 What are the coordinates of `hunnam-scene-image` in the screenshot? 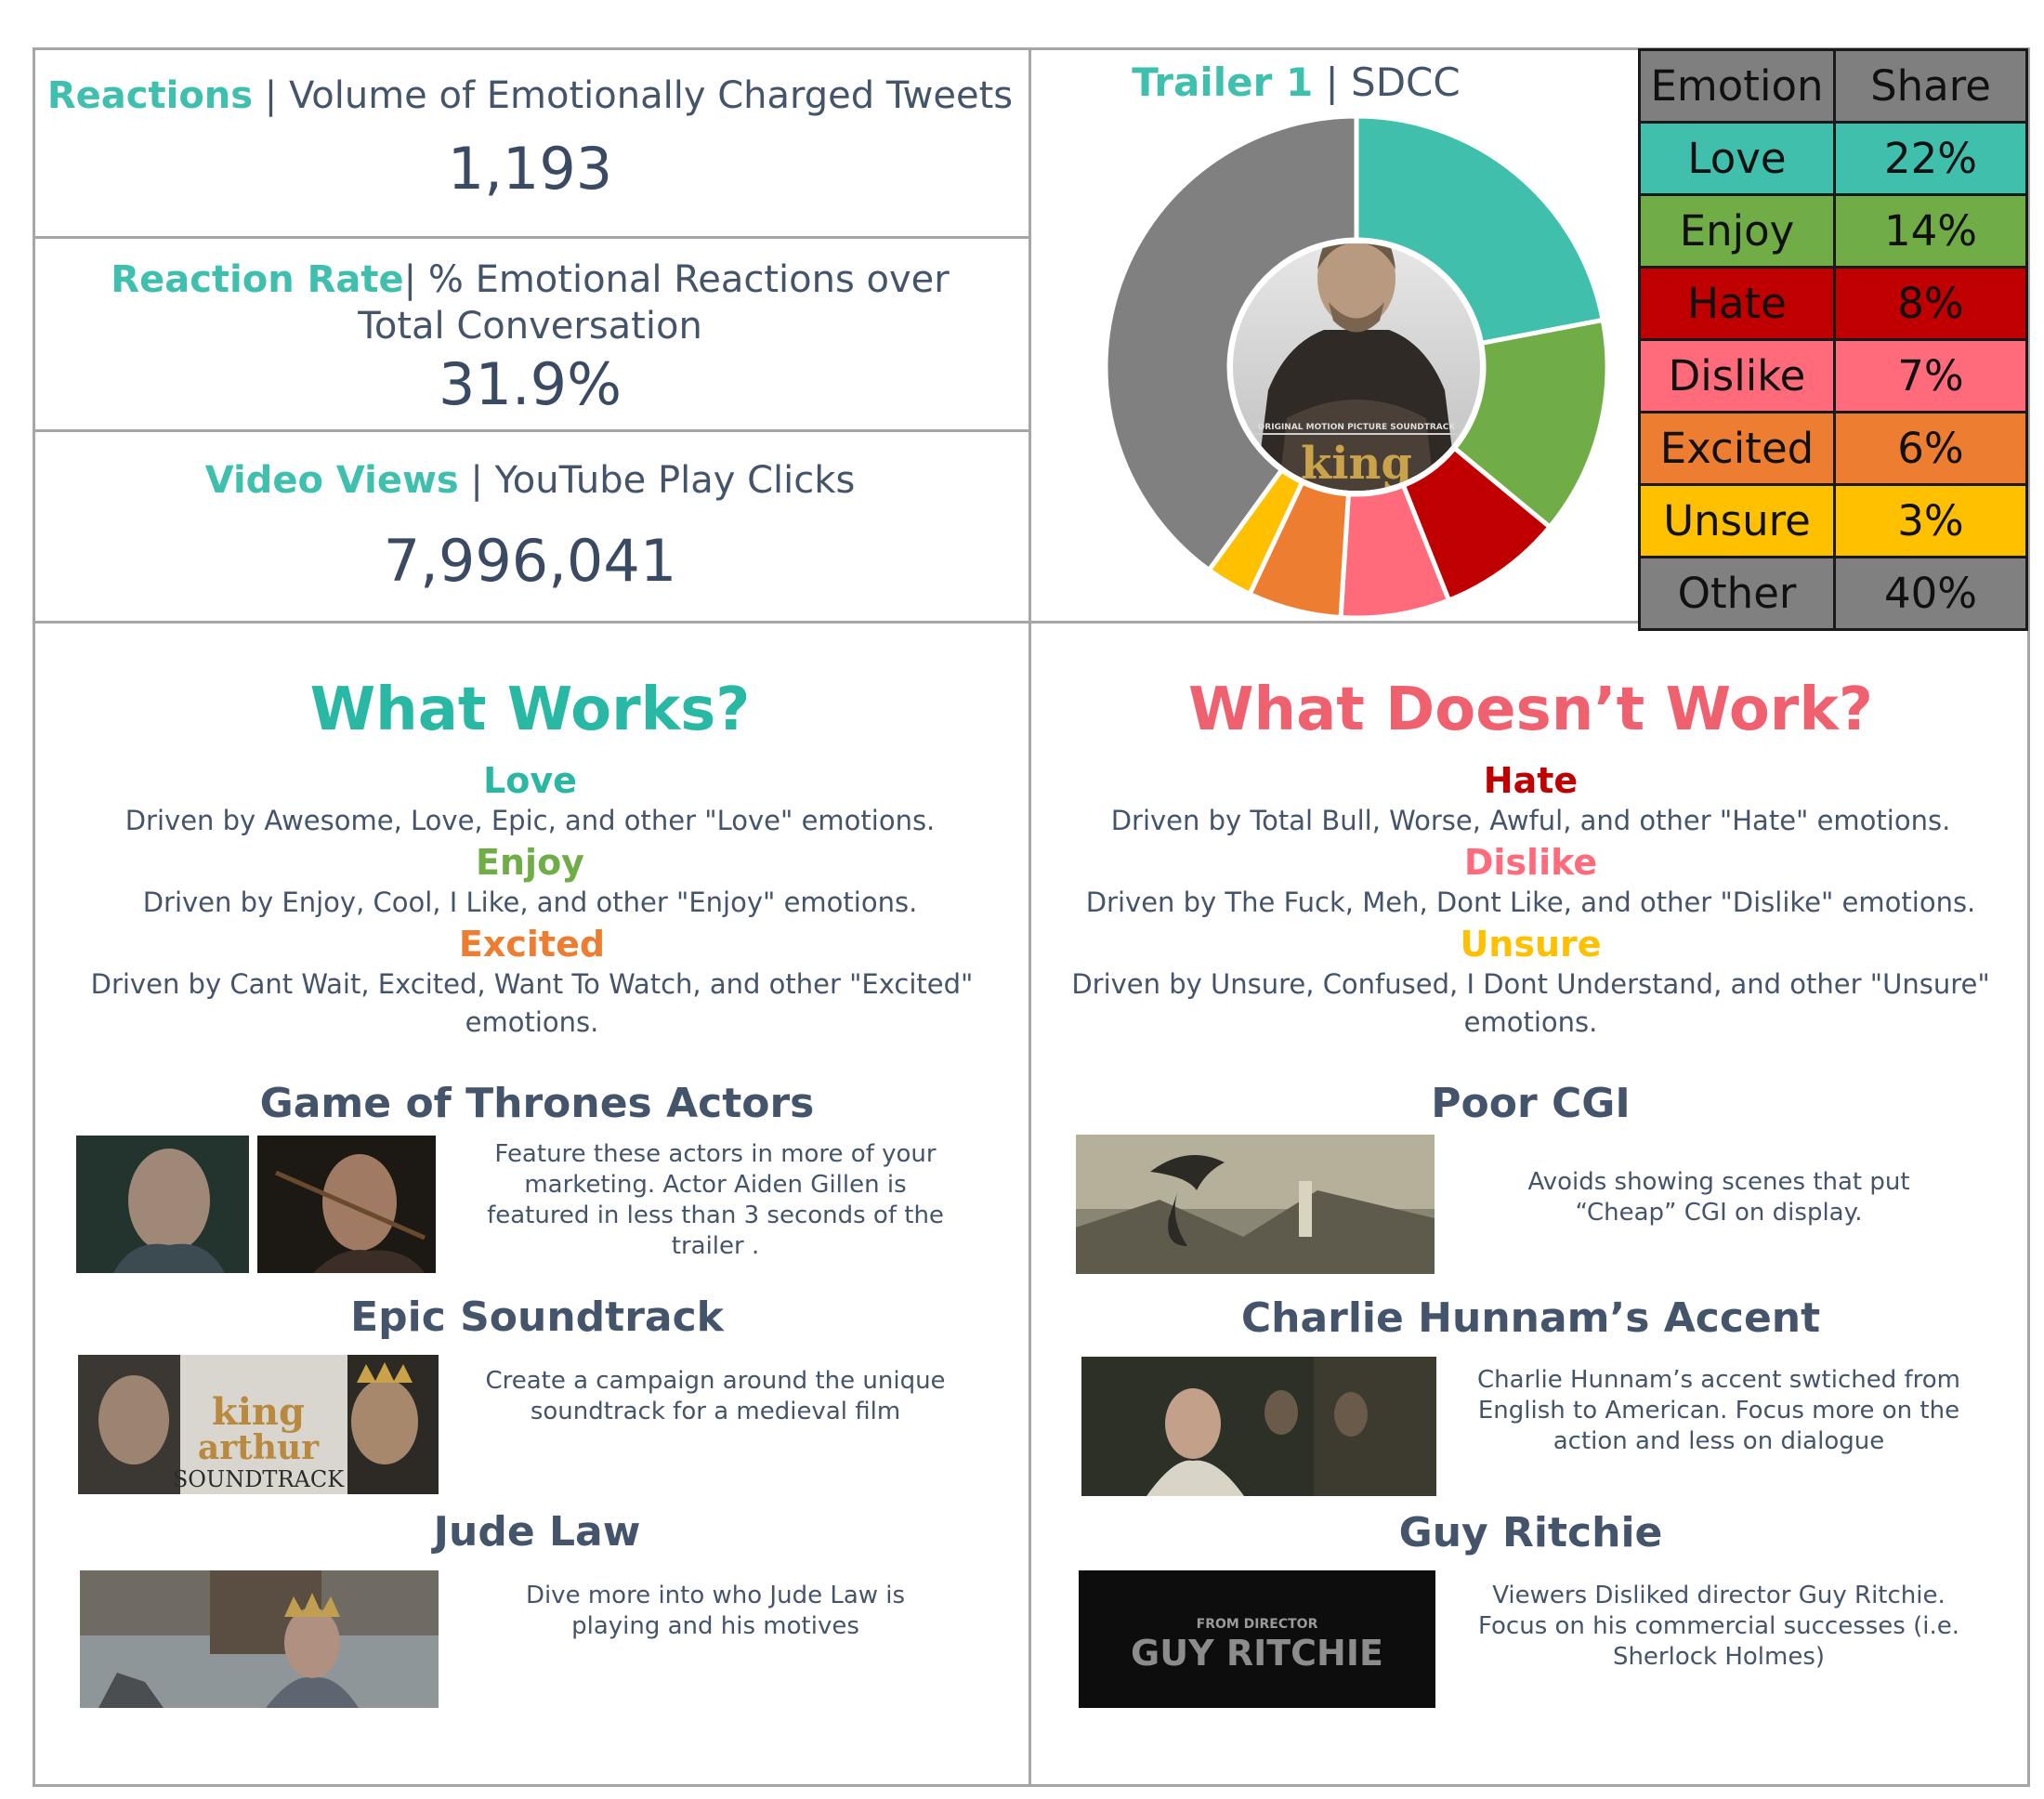 It's located at (1258, 1426).